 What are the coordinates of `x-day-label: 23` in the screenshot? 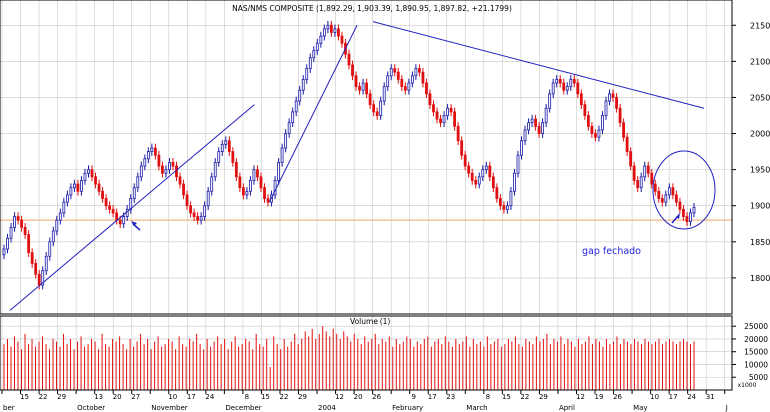 It's located at (450, 397).